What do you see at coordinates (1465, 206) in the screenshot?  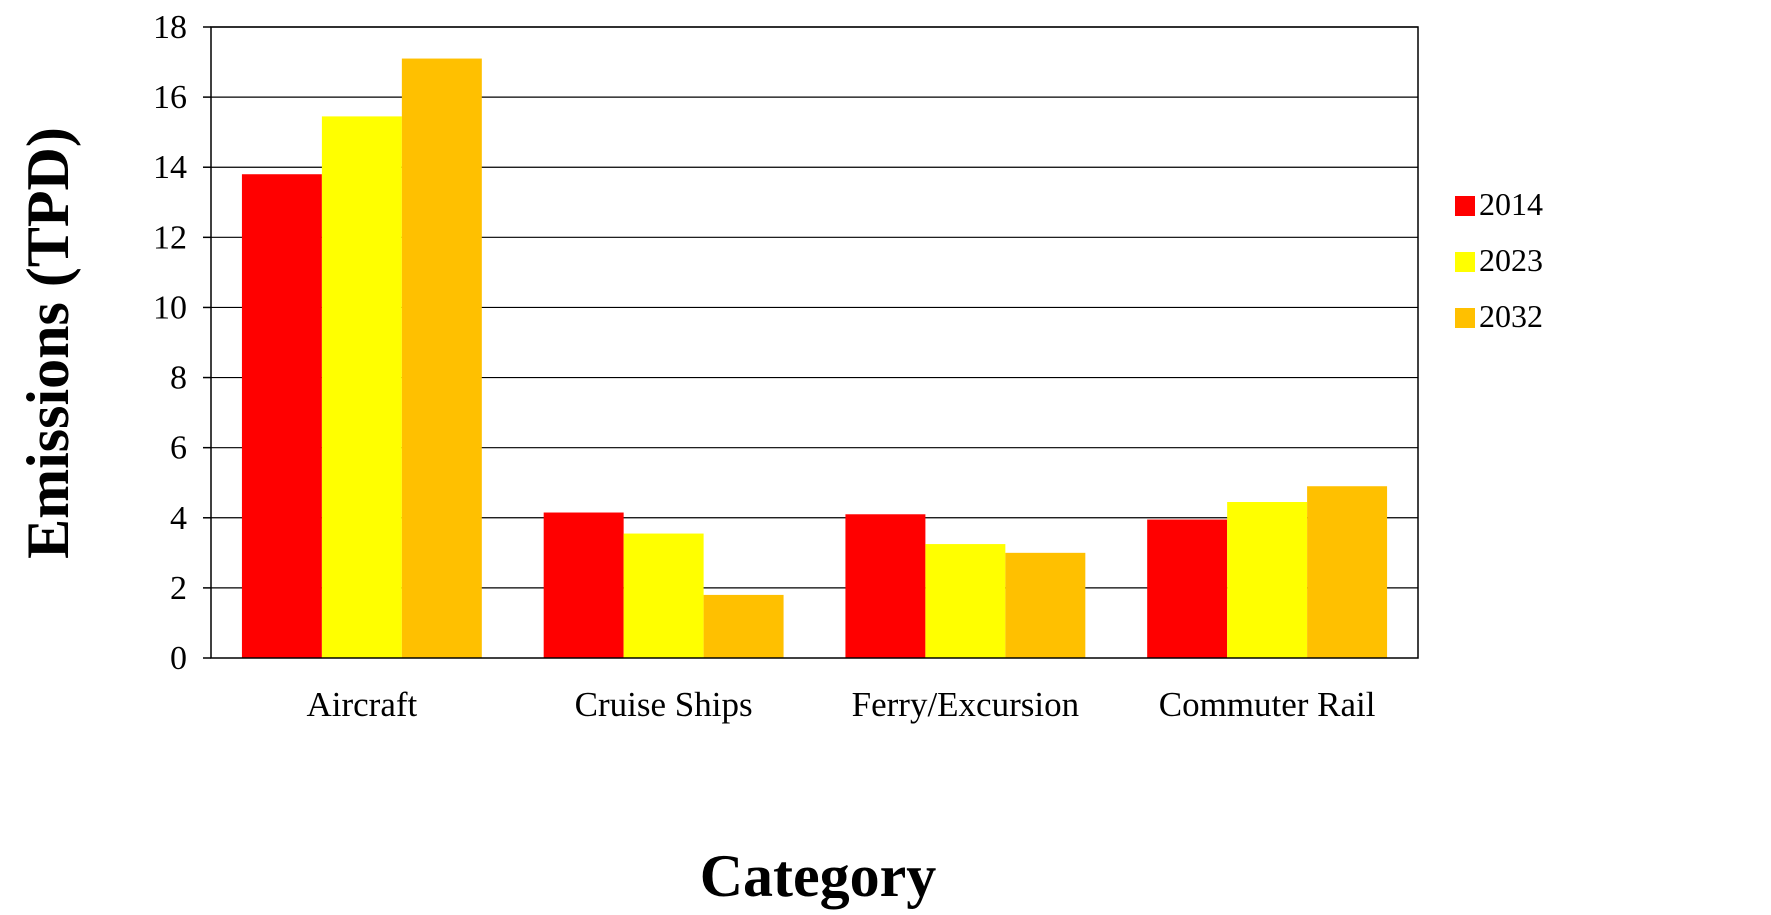 I see `legend-swatch-2014` at bounding box center [1465, 206].